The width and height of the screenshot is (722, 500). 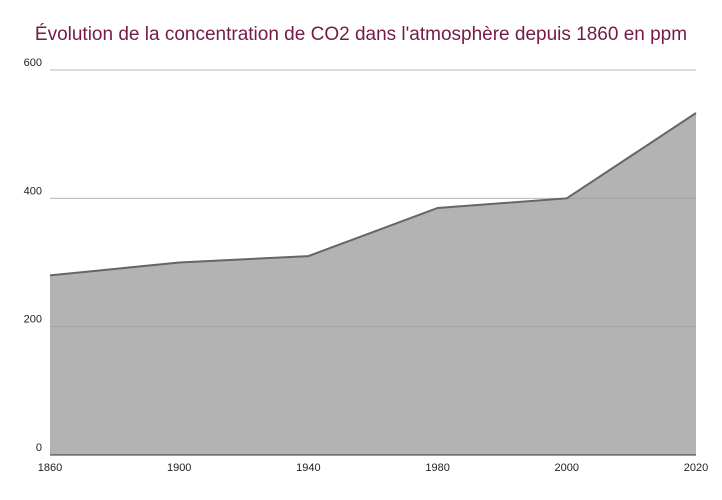 What do you see at coordinates (39, 448) in the screenshot?
I see `y-tick-label: 0` at bounding box center [39, 448].